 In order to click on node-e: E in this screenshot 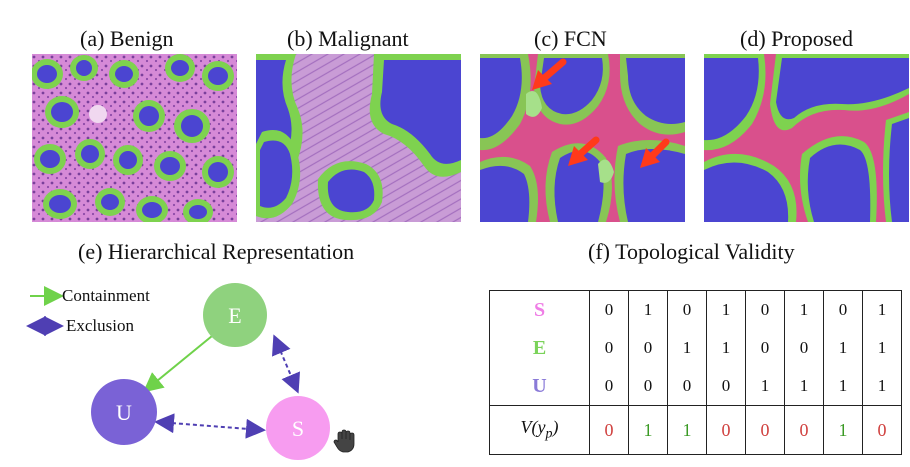, I will do `click(235, 315)`.